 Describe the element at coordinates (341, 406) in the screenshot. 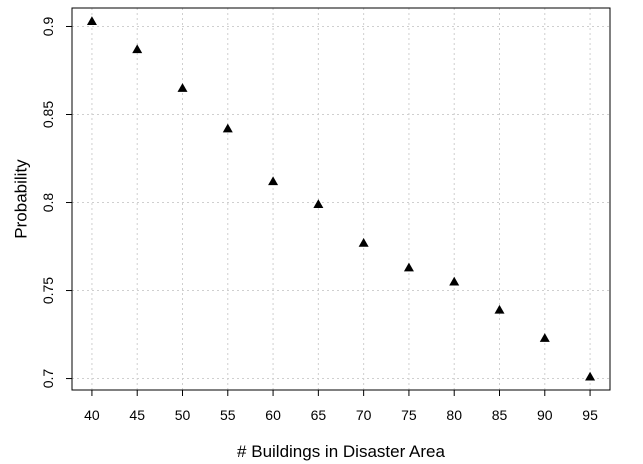

I see `x-axis: 40 45 50 55 60 65 70 75 80 85 90 95` at that location.